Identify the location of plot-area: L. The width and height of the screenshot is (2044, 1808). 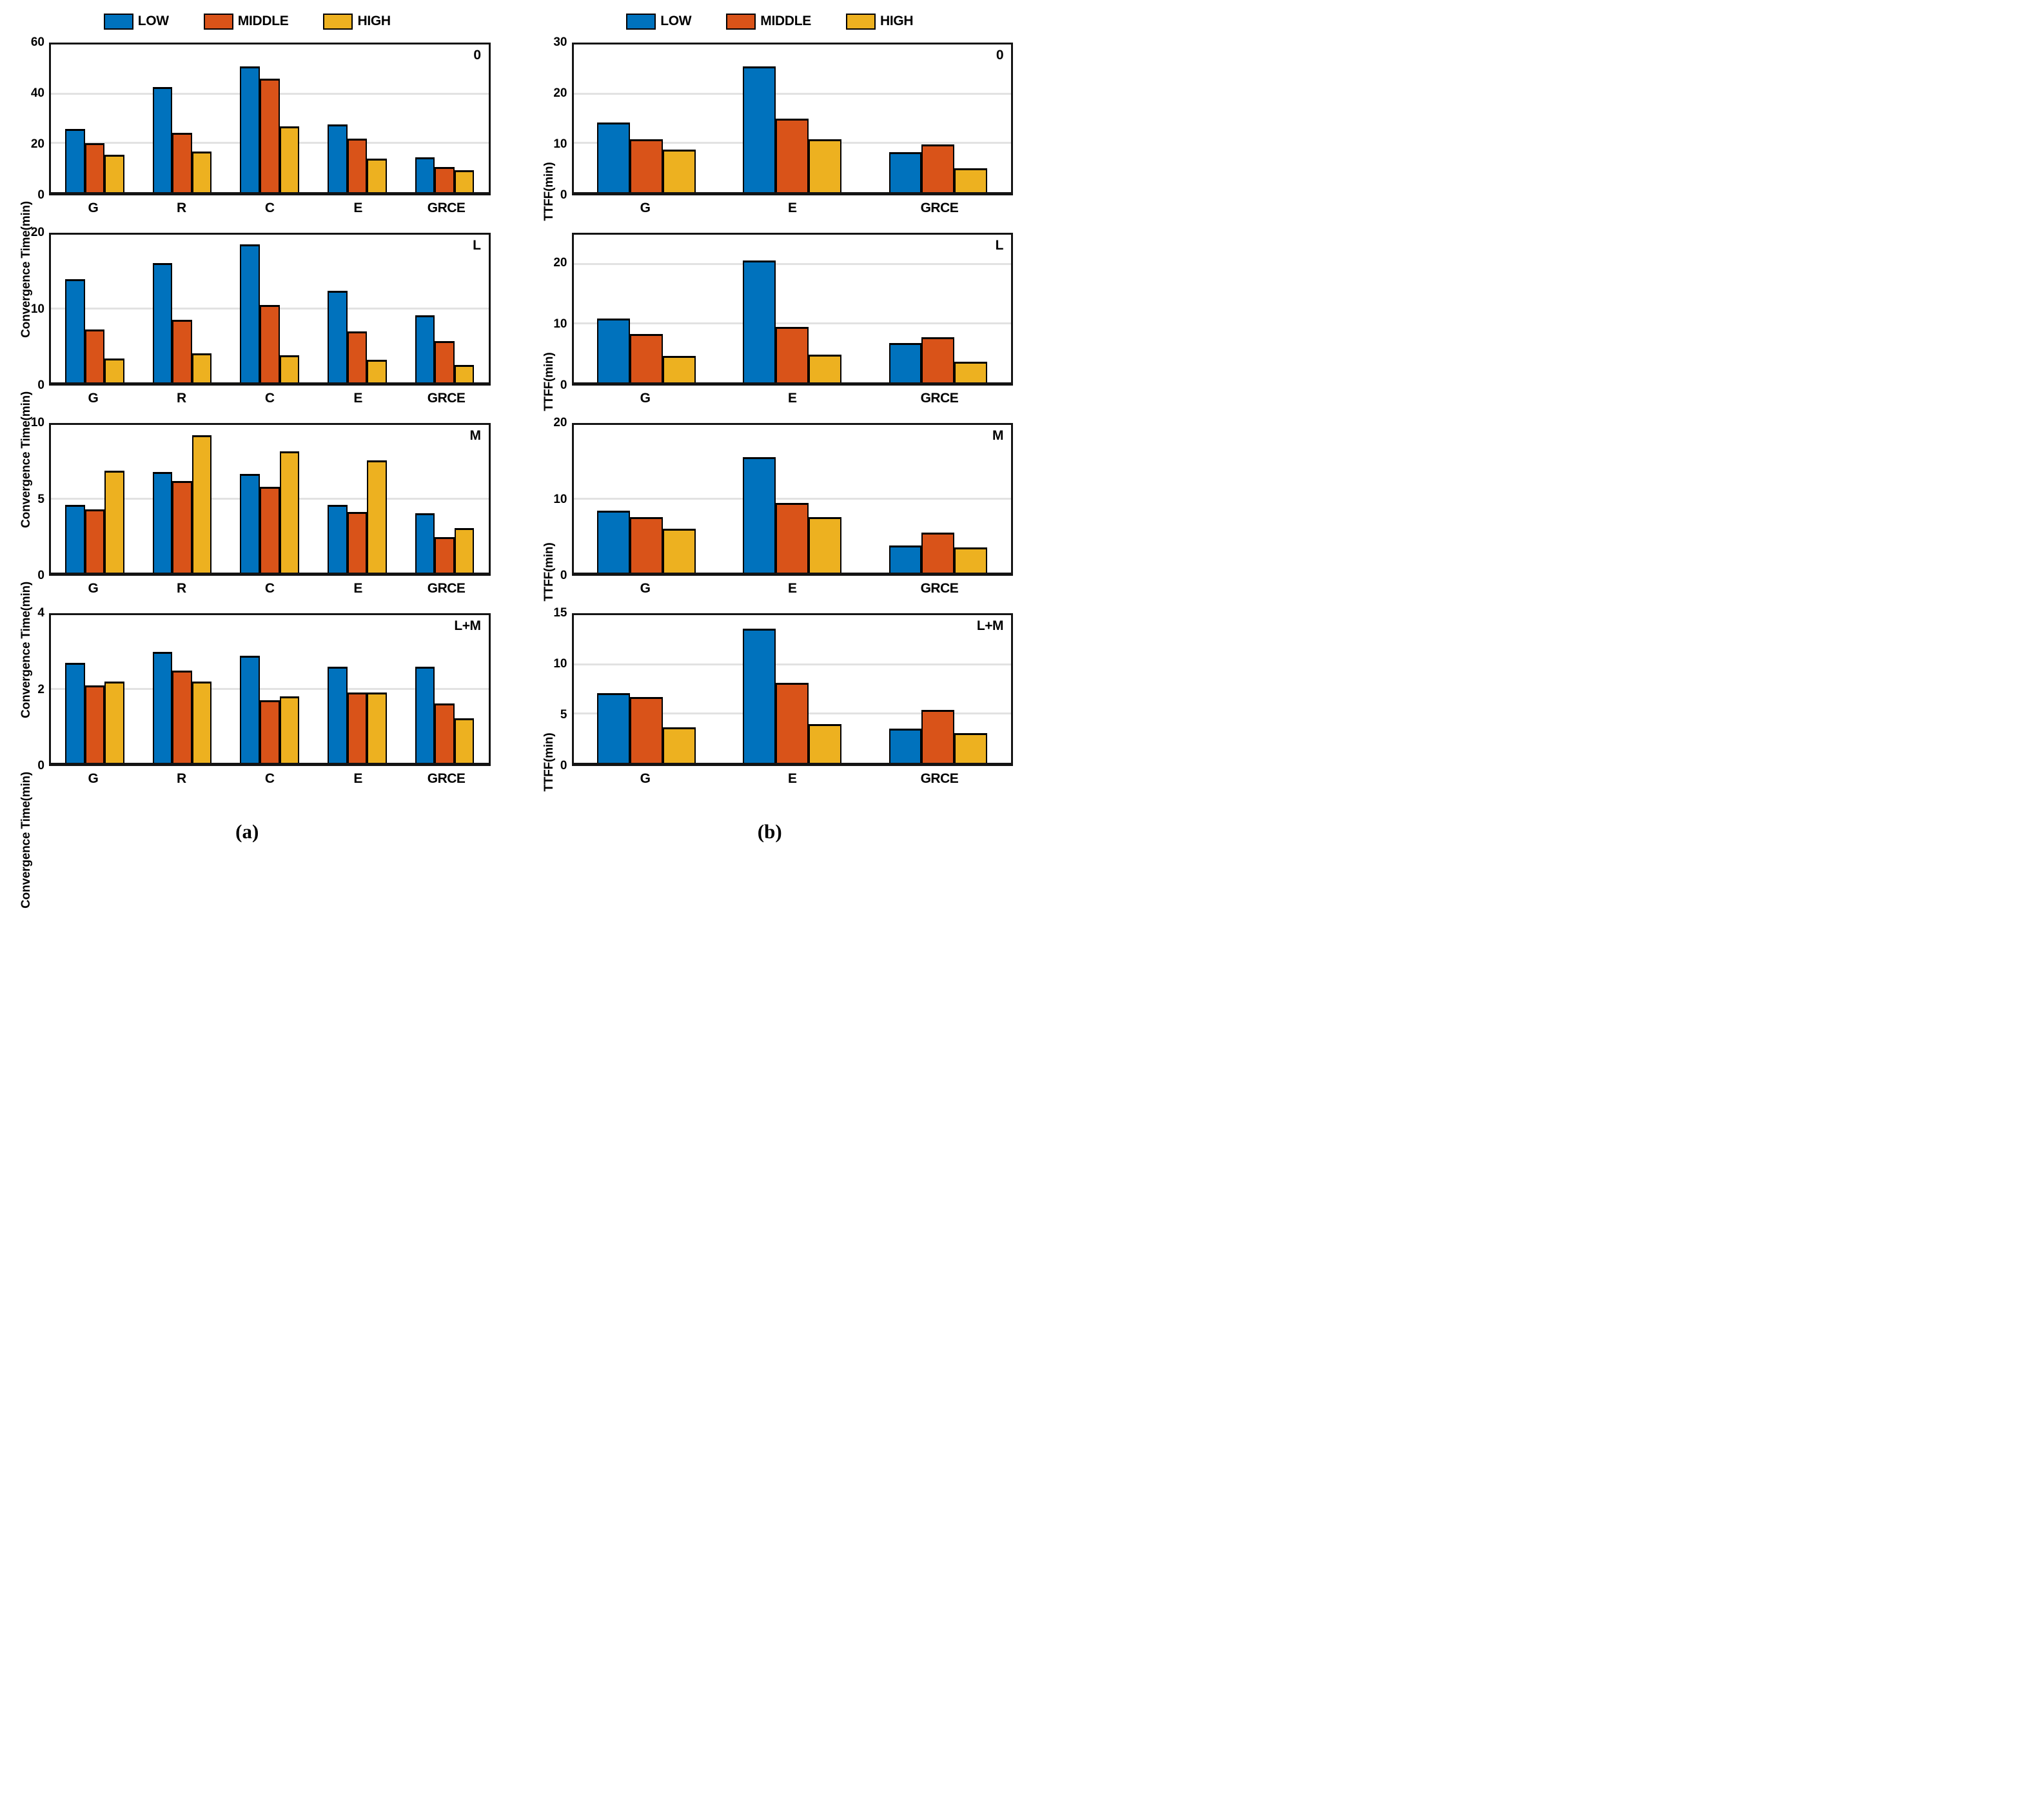
(792, 309).